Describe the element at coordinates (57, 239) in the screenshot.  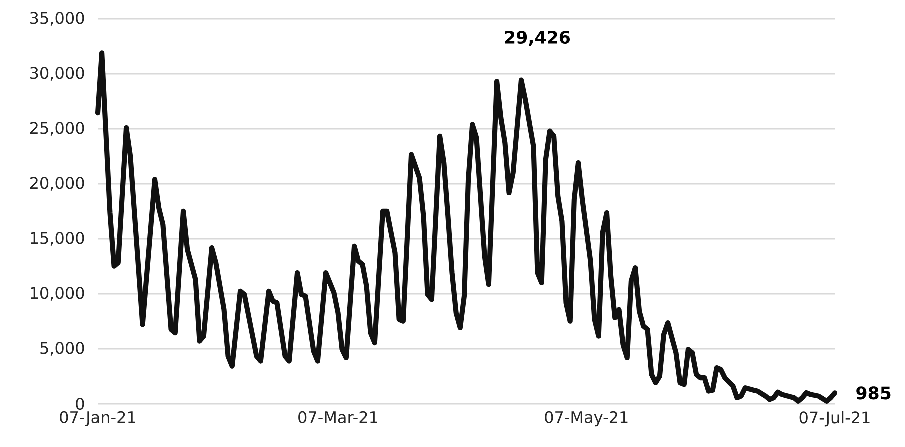
I see `y-tick-label: 15,000` at that location.